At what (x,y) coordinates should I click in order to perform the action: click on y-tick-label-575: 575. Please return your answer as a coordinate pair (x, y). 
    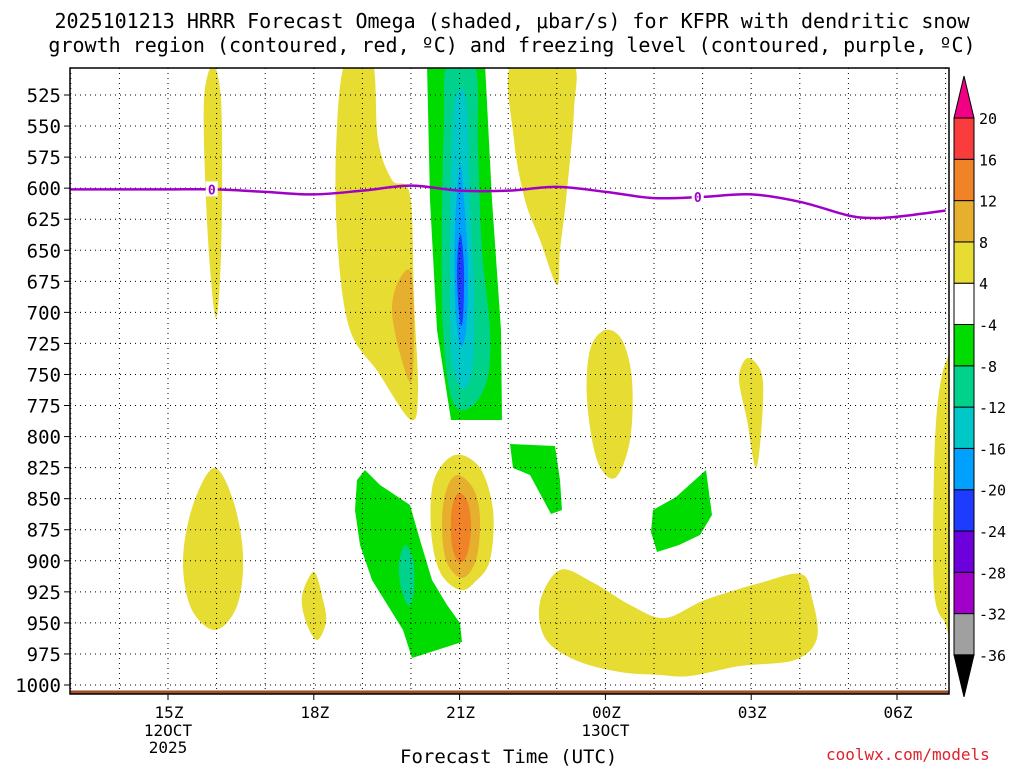
    Looking at the image, I should click on (44, 158).